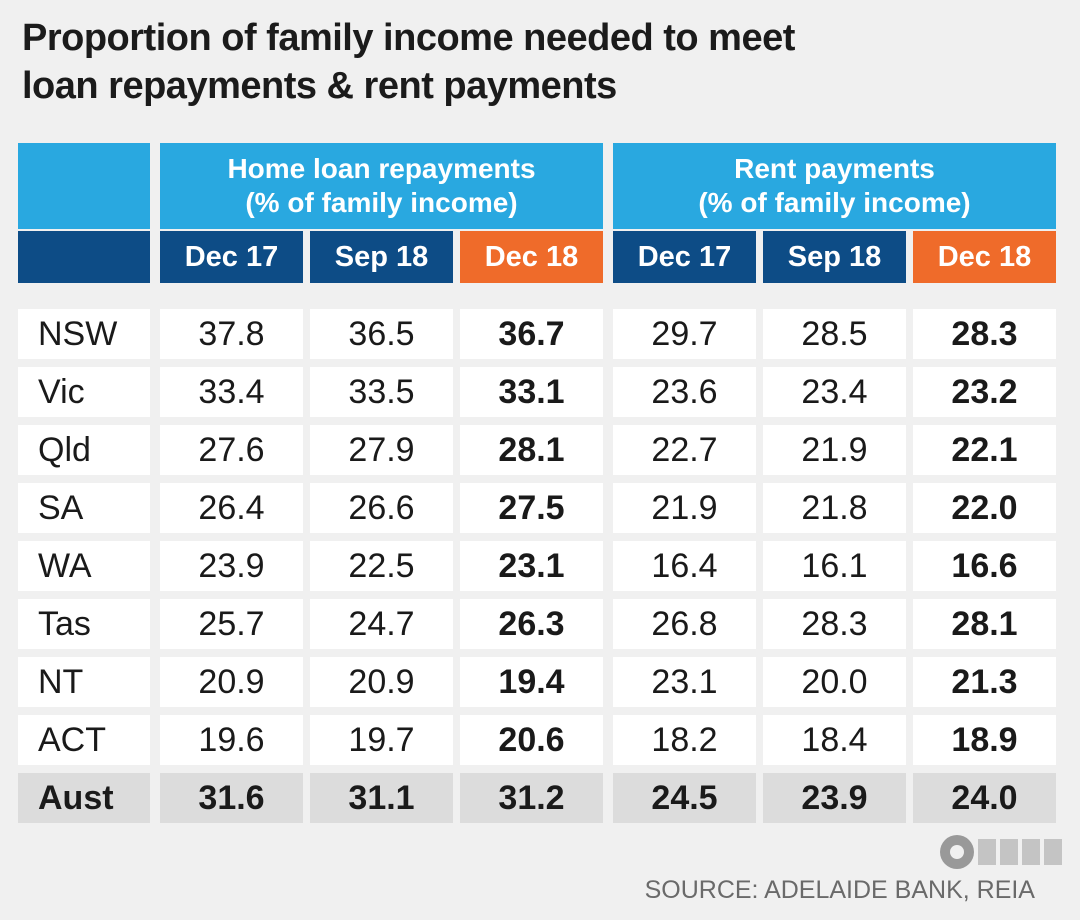 The image size is (1080, 920). I want to click on table-cell: 19.7, so click(381, 740).